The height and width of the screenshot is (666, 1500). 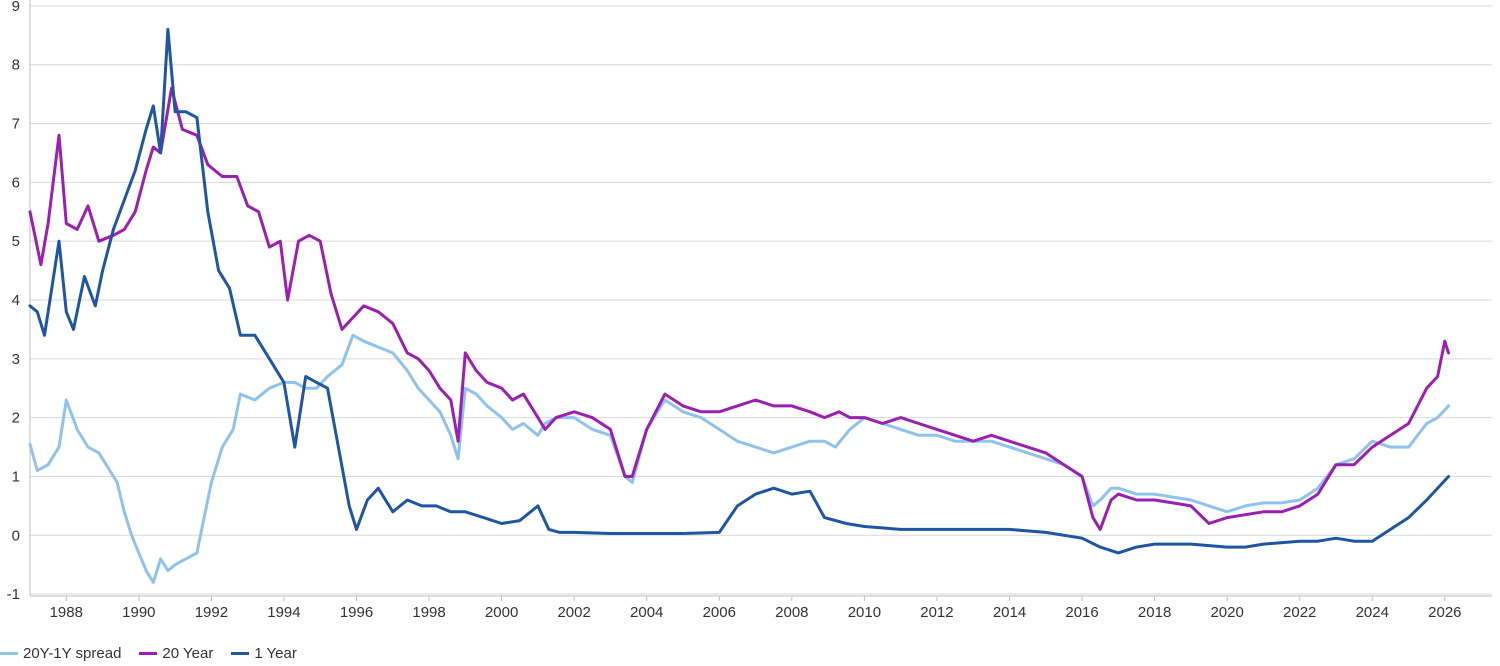 What do you see at coordinates (275, 653) in the screenshot?
I see `legend-label-1-year: 1 Year` at bounding box center [275, 653].